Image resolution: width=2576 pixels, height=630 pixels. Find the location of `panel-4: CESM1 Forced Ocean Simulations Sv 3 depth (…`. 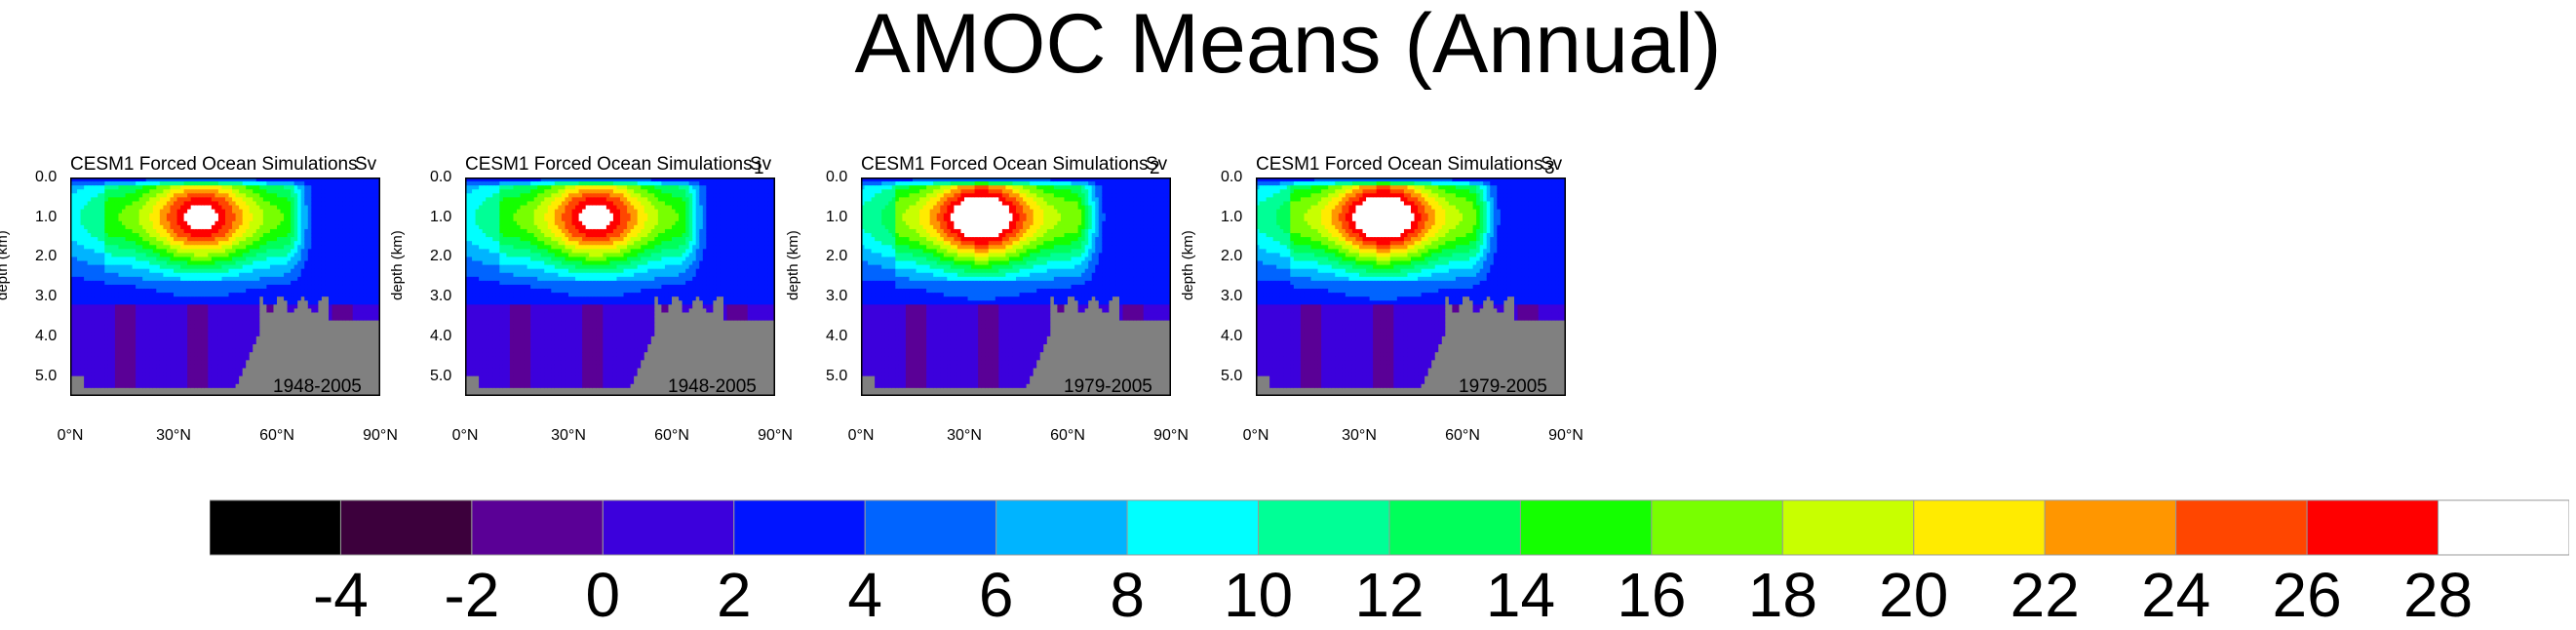

panel-4: CESM1 Forced Ocean Simulations Sv 3 depth (… is located at coordinates (1381, 300).